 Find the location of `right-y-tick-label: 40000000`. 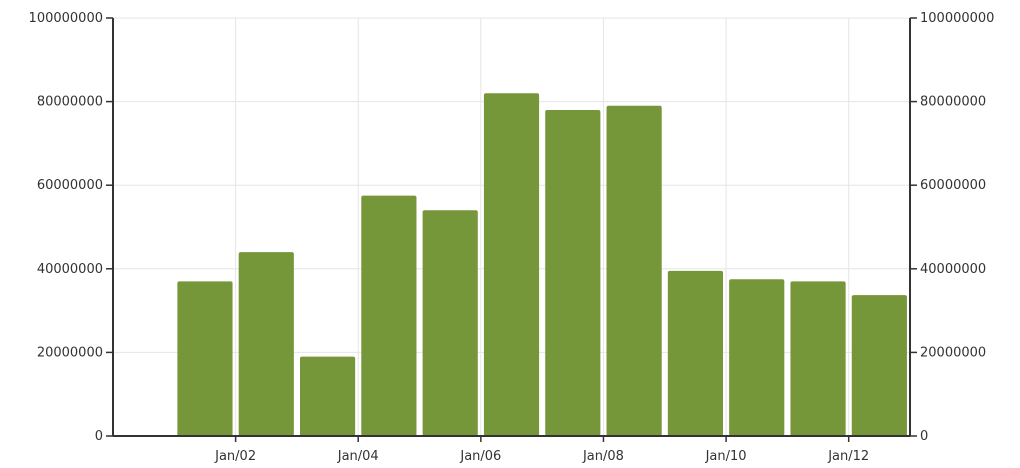

right-y-tick-label: 40000000 is located at coordinates (953, 269).